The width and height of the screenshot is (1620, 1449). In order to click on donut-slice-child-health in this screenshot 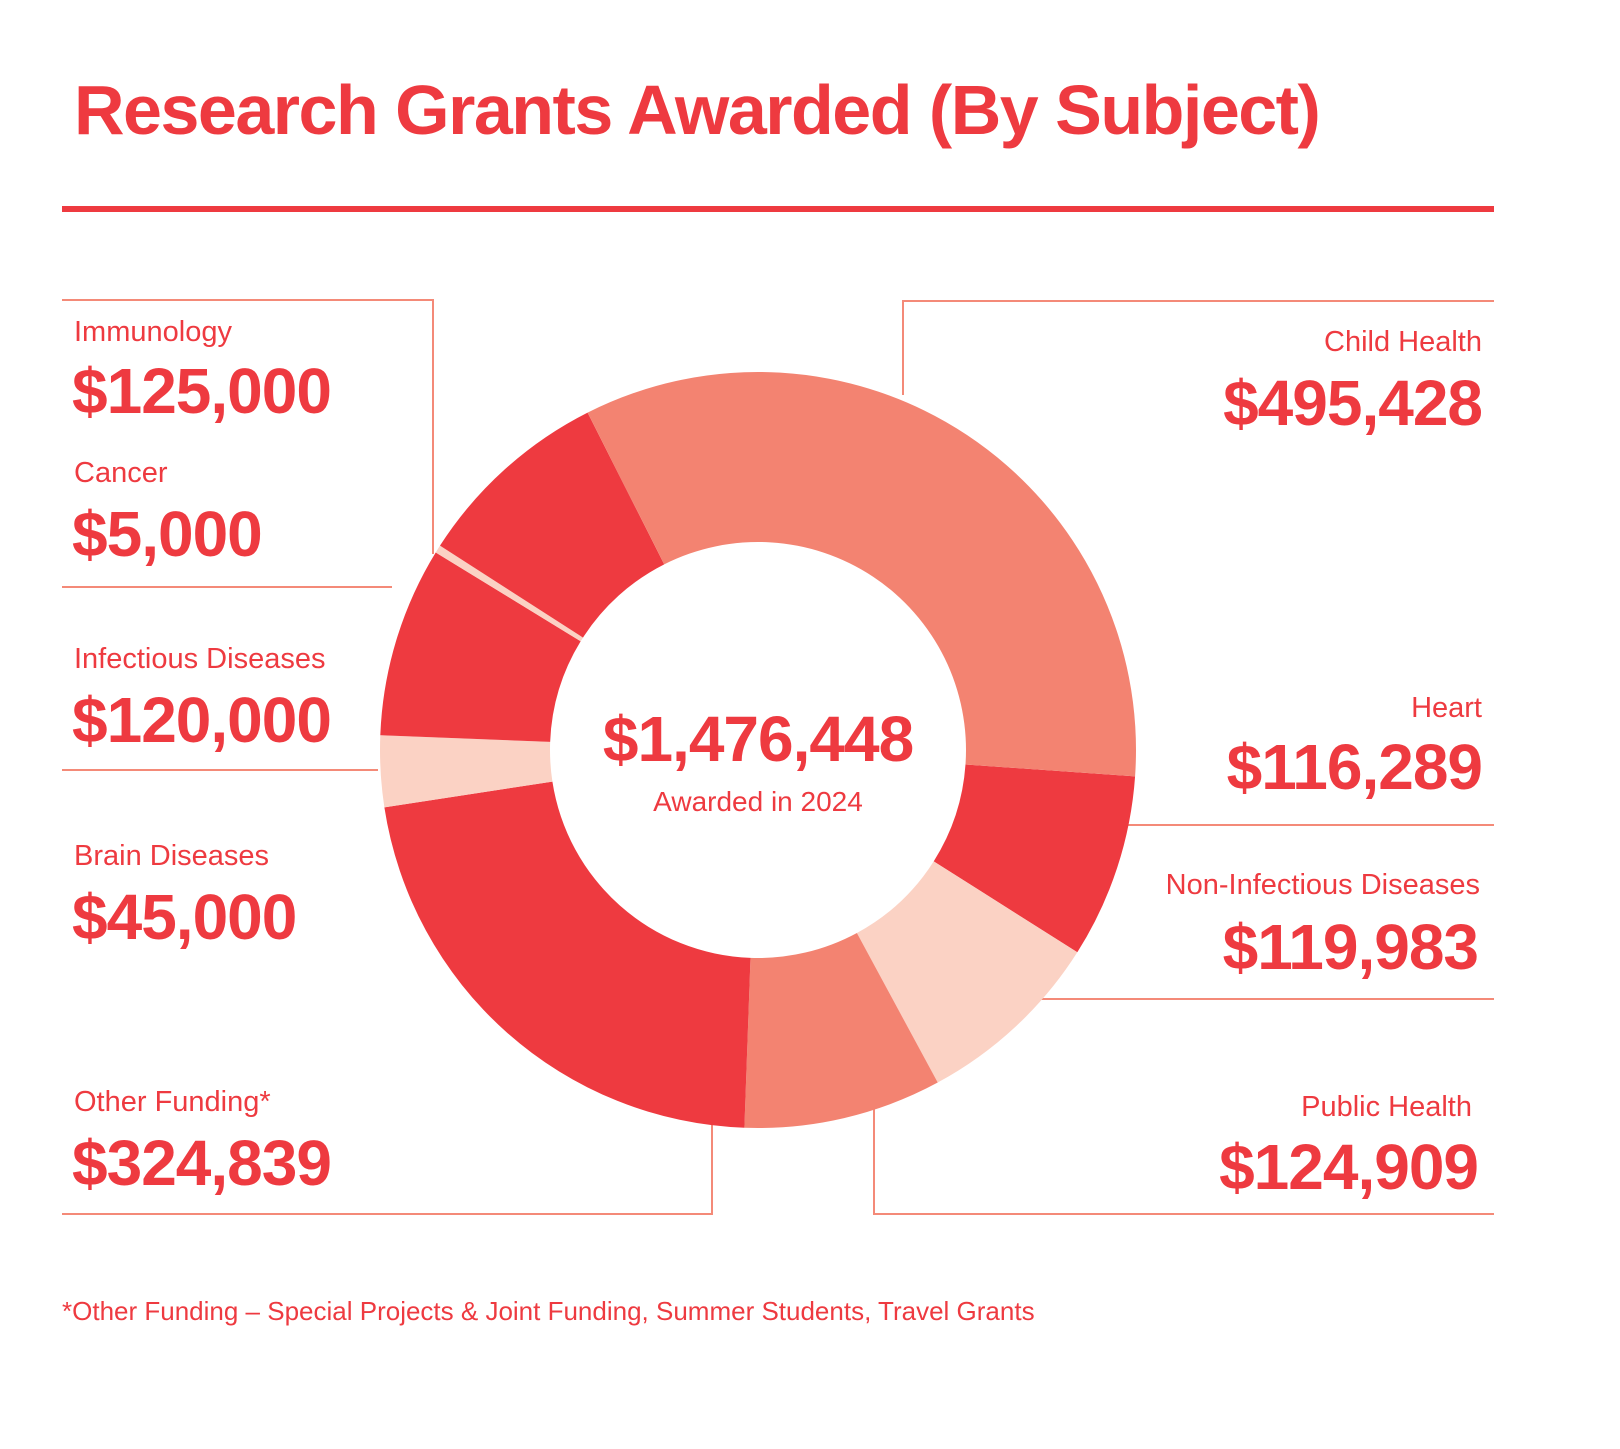, I will do `click(861, 574)`.